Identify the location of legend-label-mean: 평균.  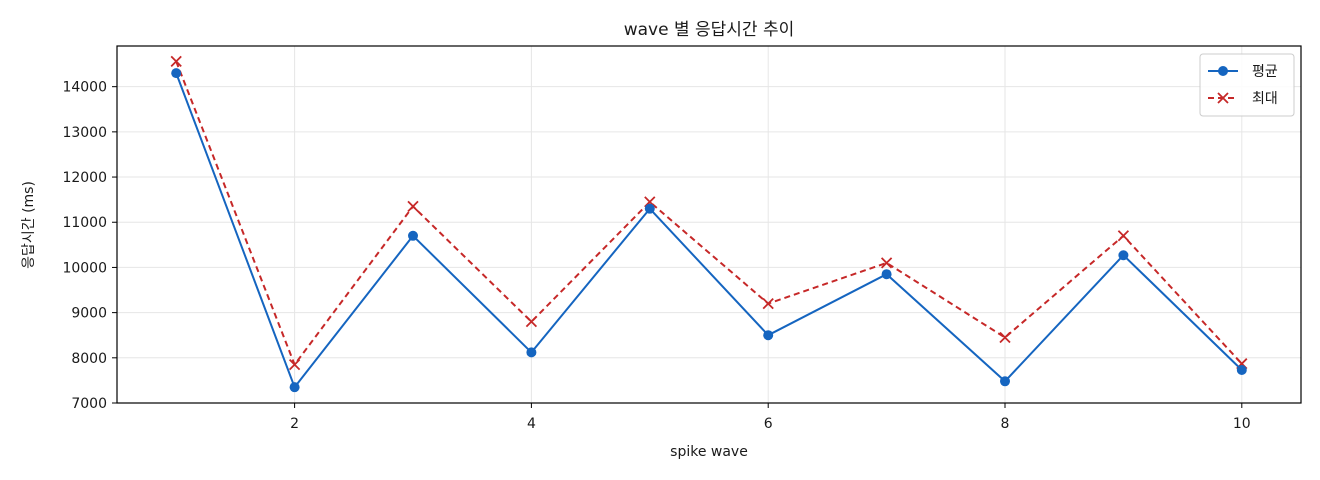
(1265, 72).